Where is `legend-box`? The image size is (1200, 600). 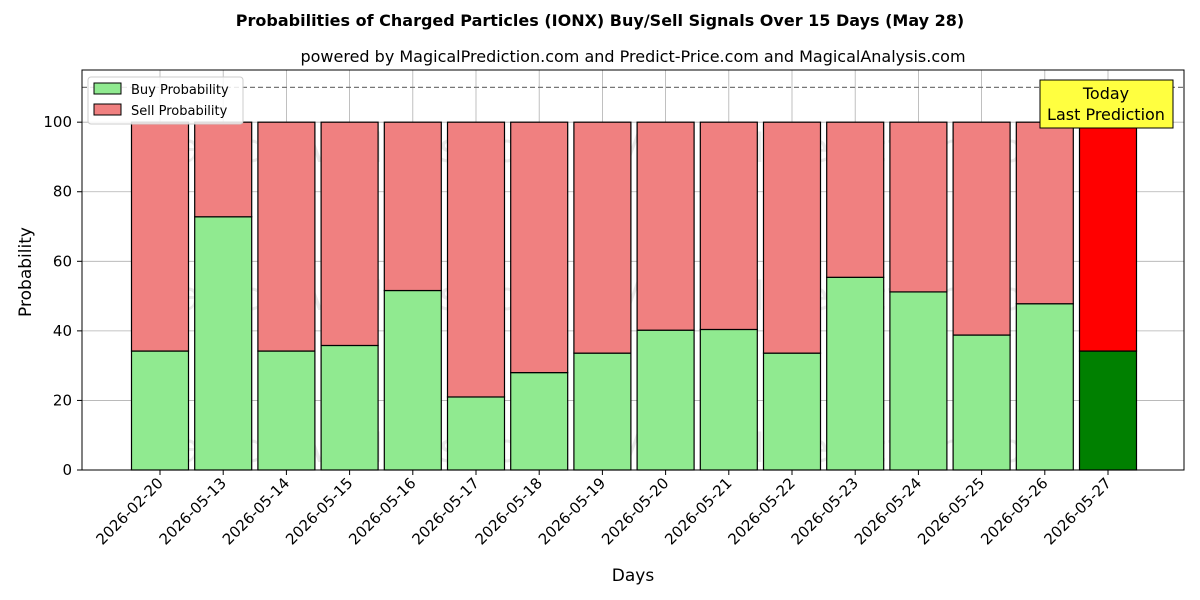
legend-box is located at coordinates (165, 100).